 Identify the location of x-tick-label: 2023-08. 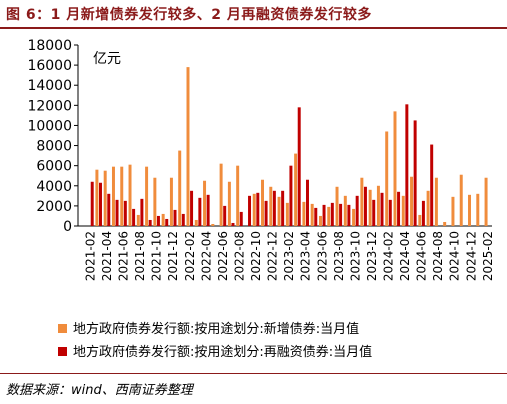
(339, 256).